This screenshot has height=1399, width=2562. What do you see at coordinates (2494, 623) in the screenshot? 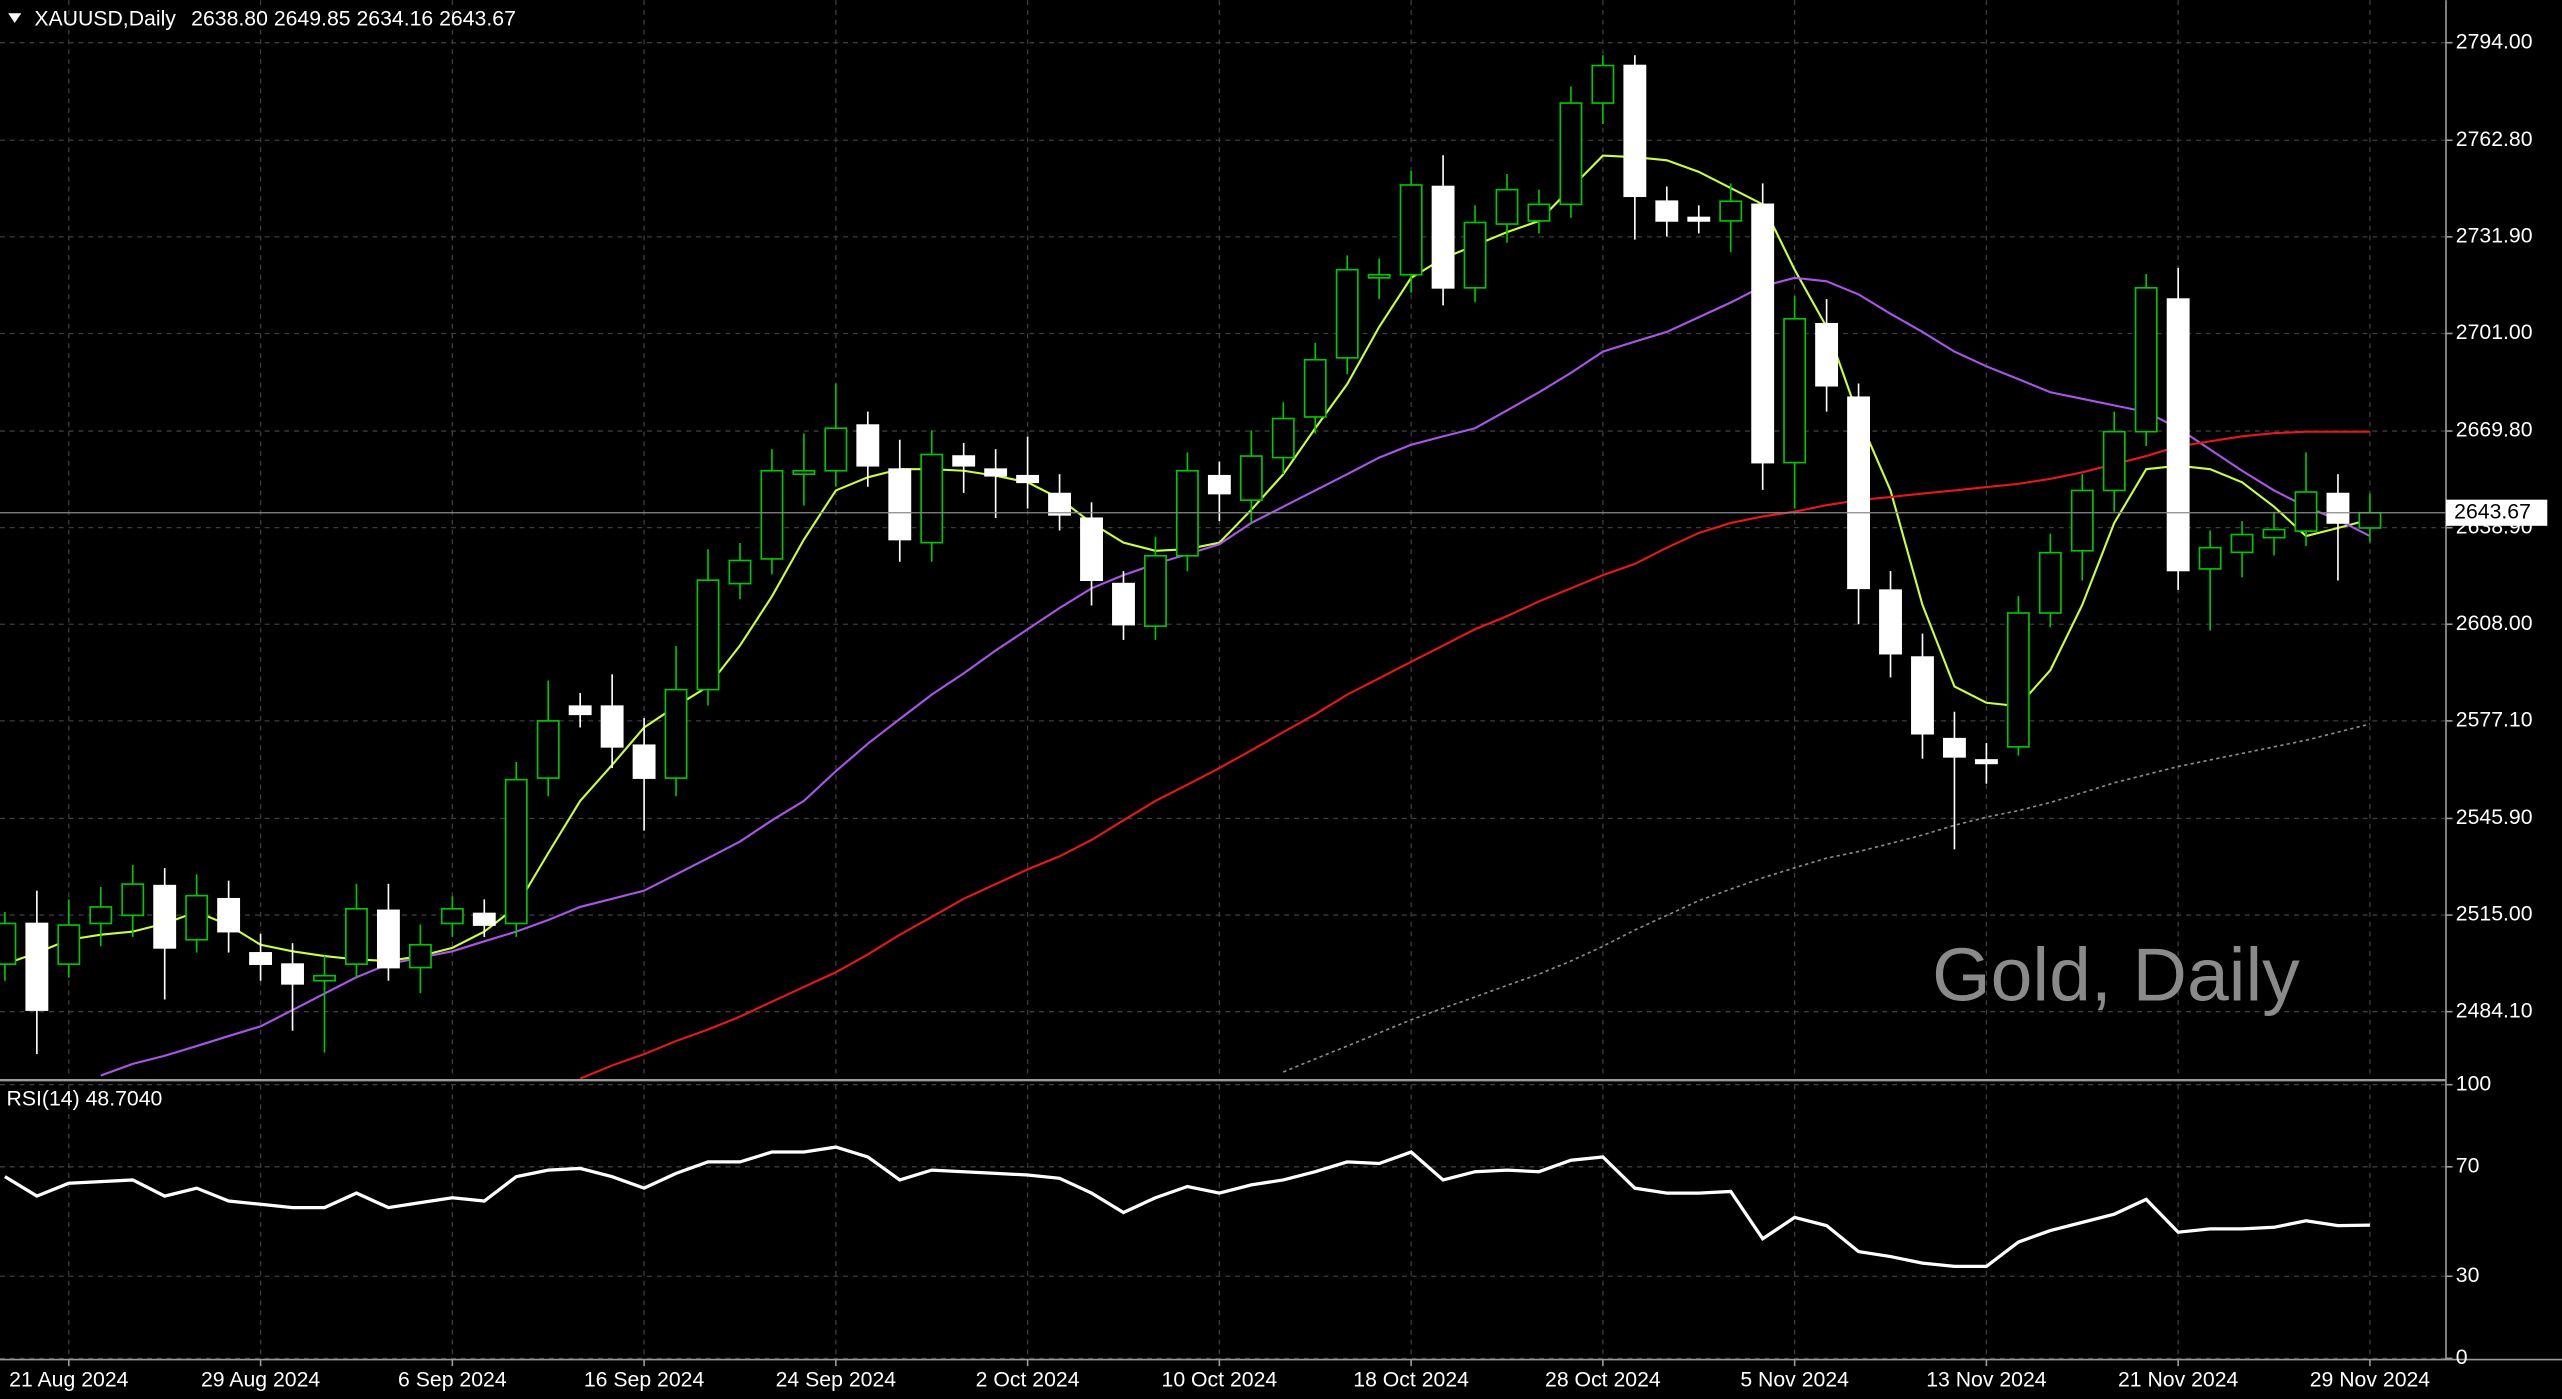
I see `y-tick-label: 2608.00` at bounding box center [2494, 623].